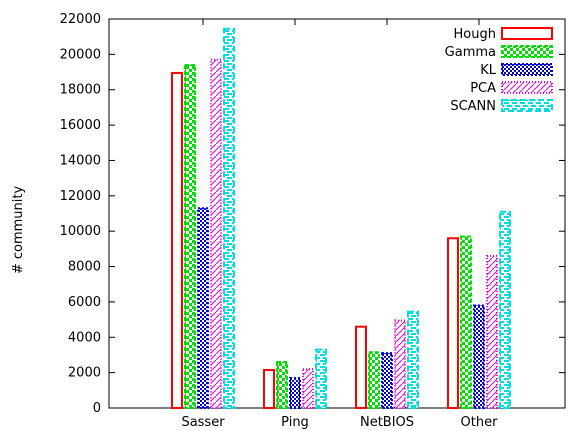 This screenshot has width=578, height=431. Describe the element at coordinates (387, 422) in the screenshot. I see `x-tick-label: NetBIOS` at that location.